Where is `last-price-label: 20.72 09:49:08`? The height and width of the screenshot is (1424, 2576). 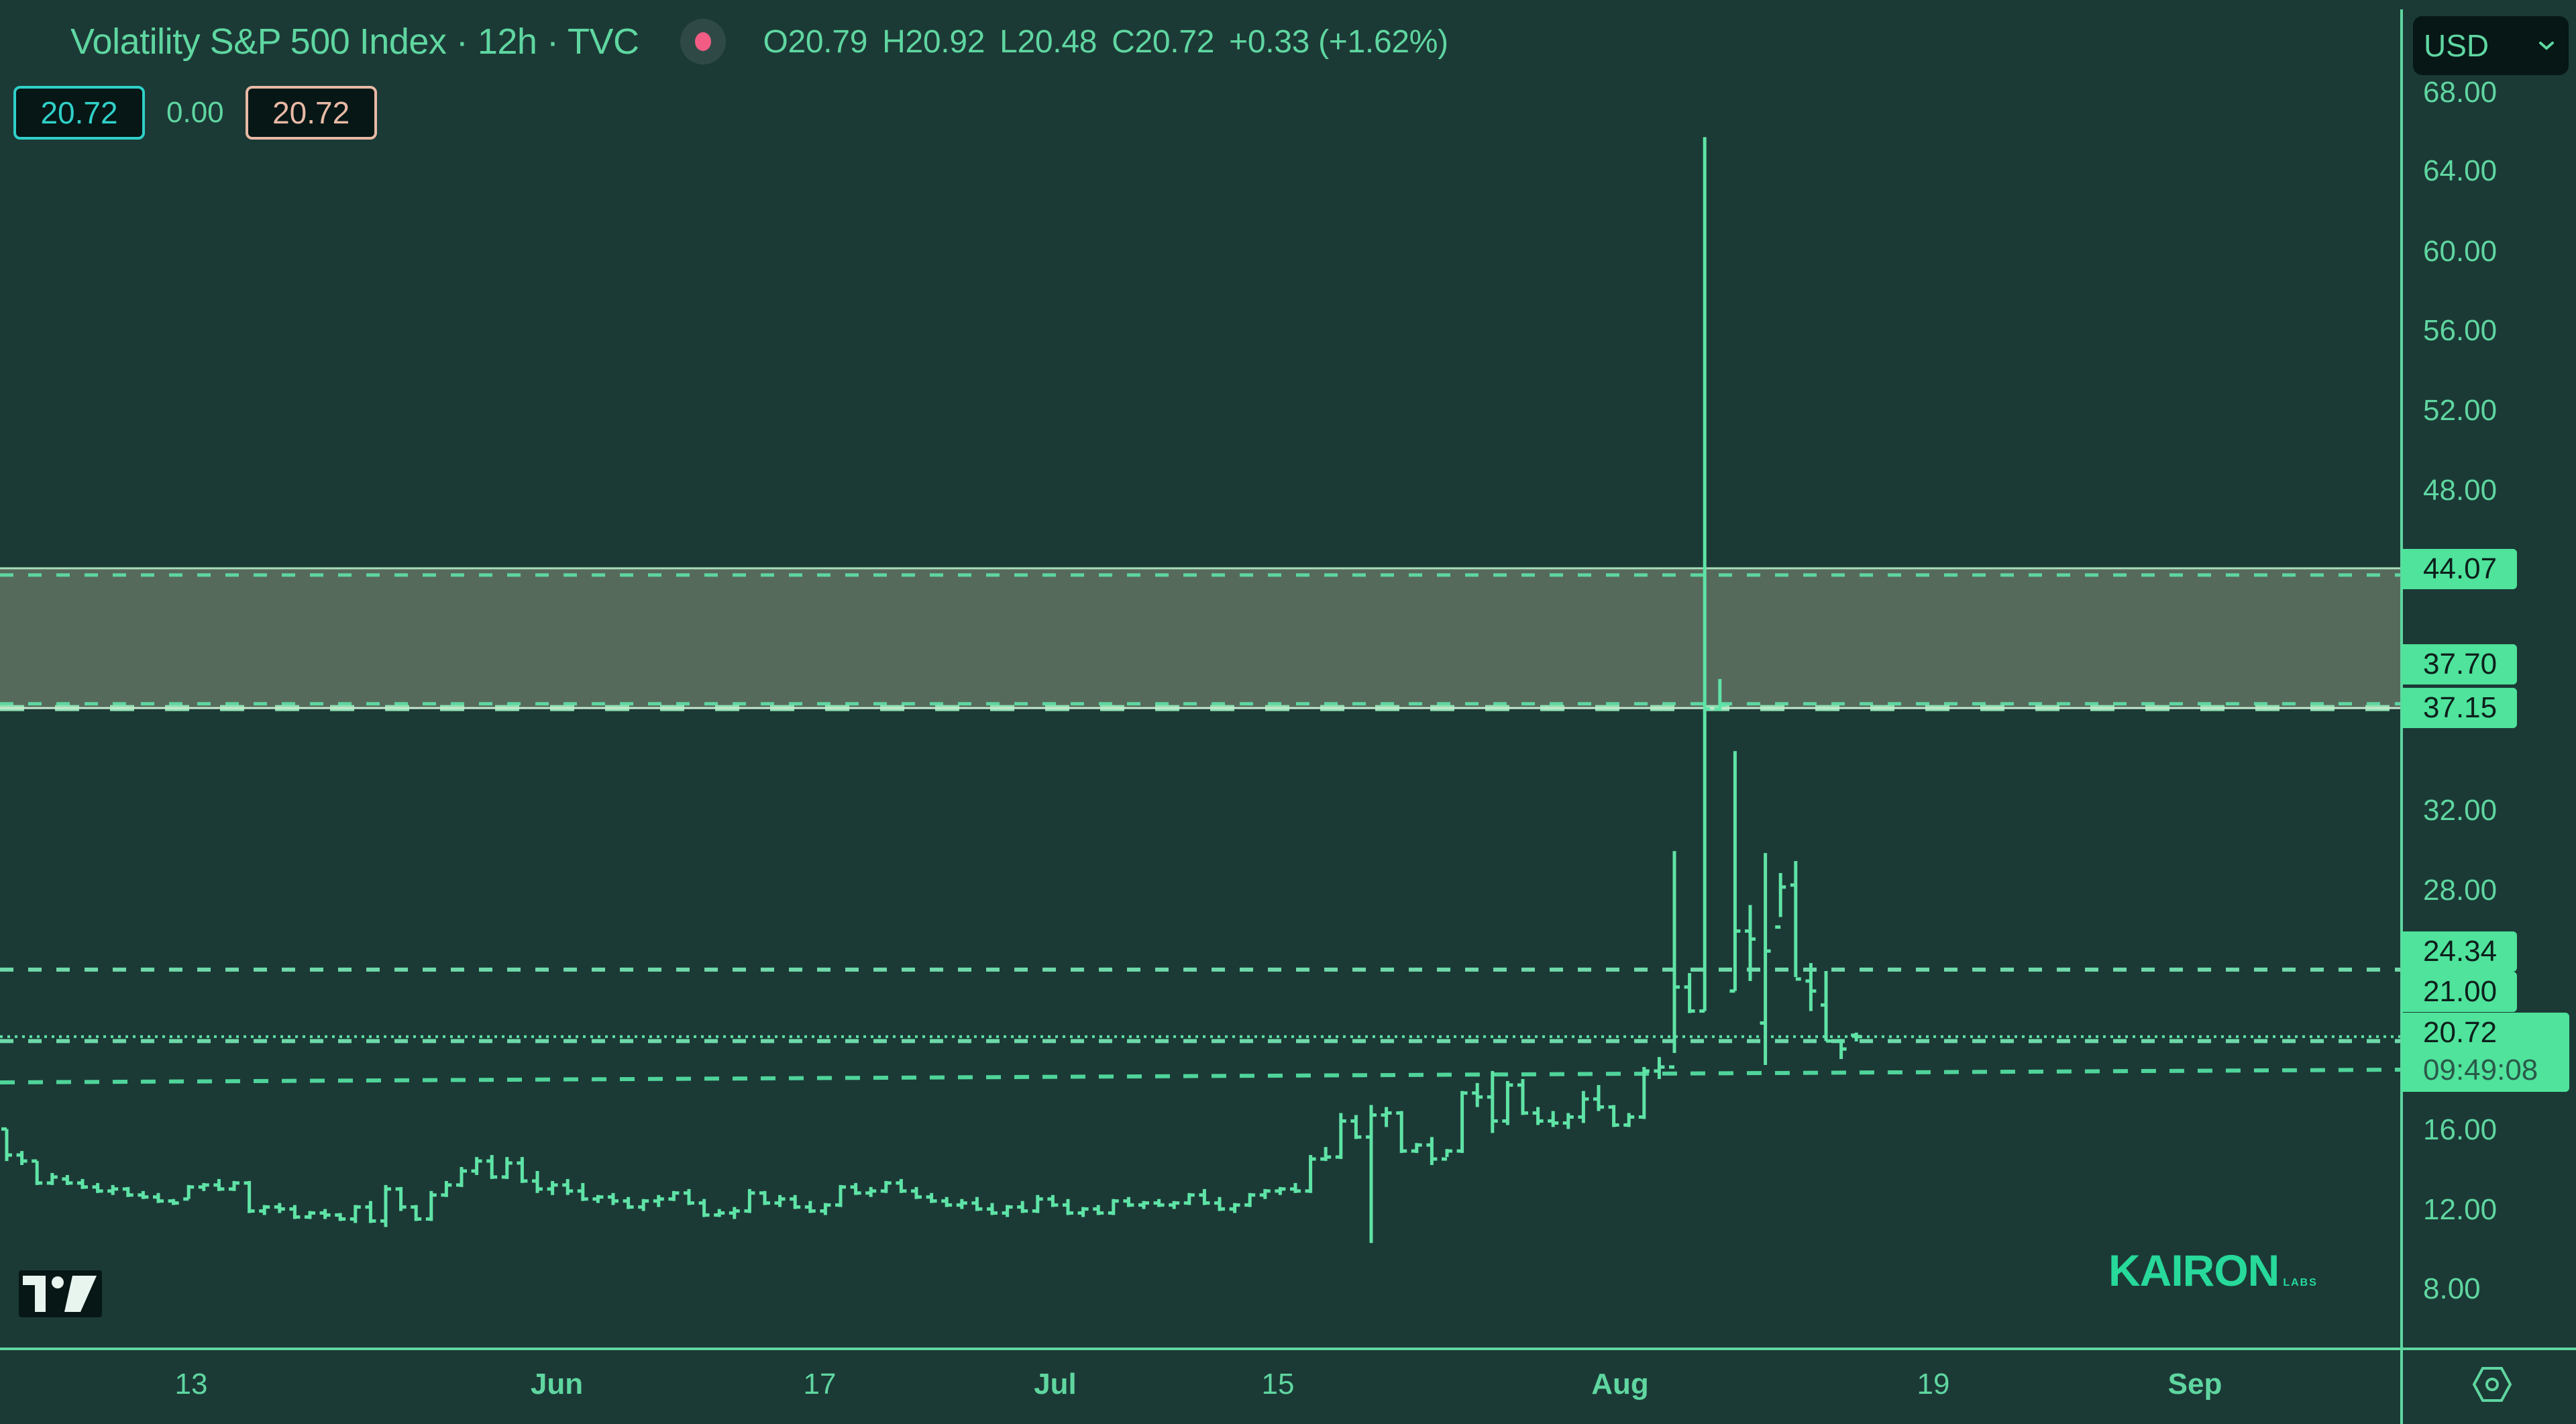 last-price-label: 20.72 09:49:08 is located at coordinates (2485, 1052).